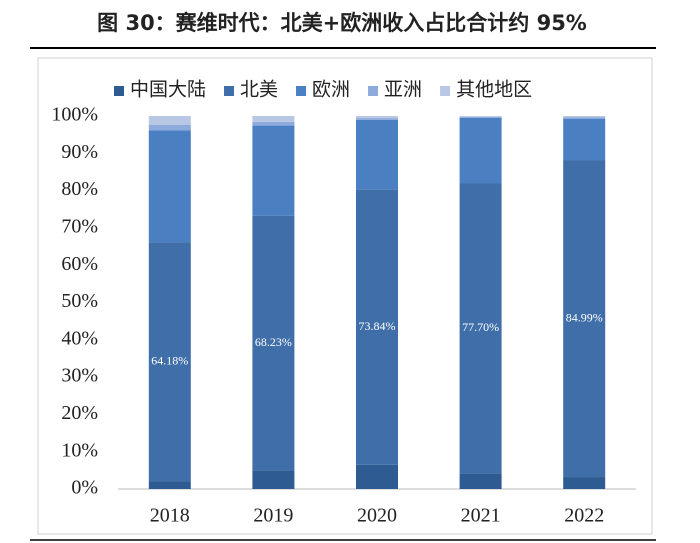  What do you see at coordinates (79, 226) in the screenshot?
I see `y-tick-label: 70%` at bounding box center [79, 226].